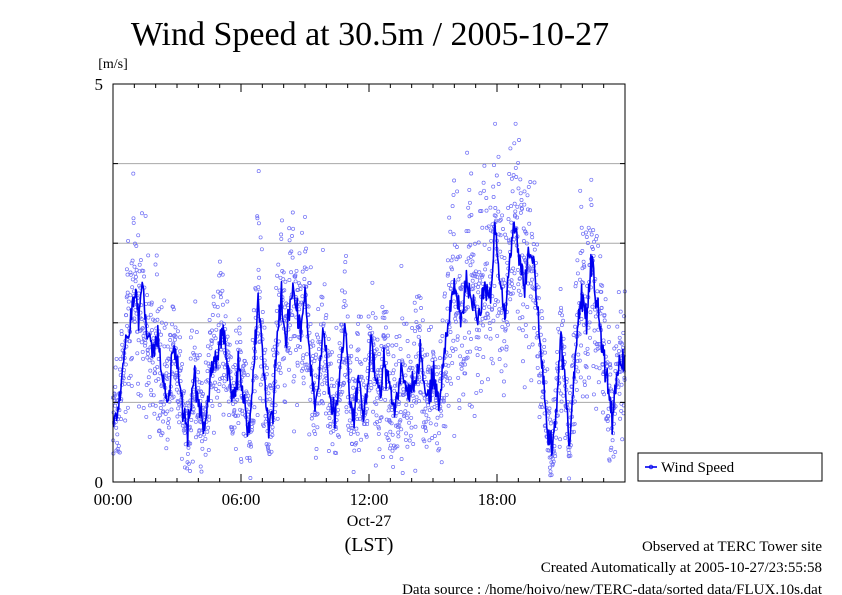 The height and width of the screenshot is (595, 842). Describe the element at coordinates (113, 64) in the screenshot. I see `y-axis-label: [m/s]` at that location.